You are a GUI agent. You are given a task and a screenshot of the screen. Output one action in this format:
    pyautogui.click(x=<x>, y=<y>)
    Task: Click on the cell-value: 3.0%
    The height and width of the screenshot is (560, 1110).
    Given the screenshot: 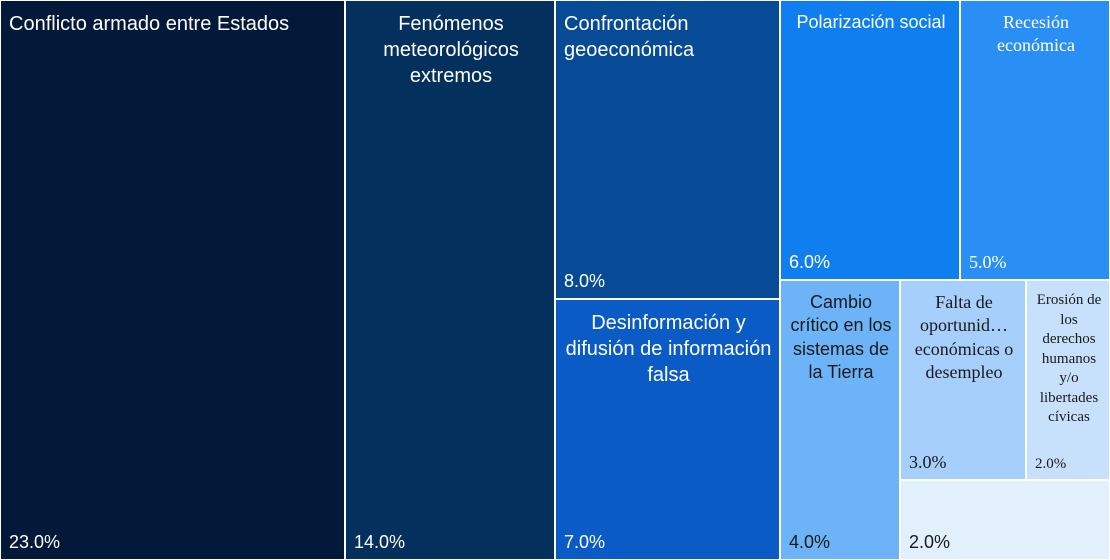 What is the action you would take?
    pyautogui.click(x=928, y=462)
    